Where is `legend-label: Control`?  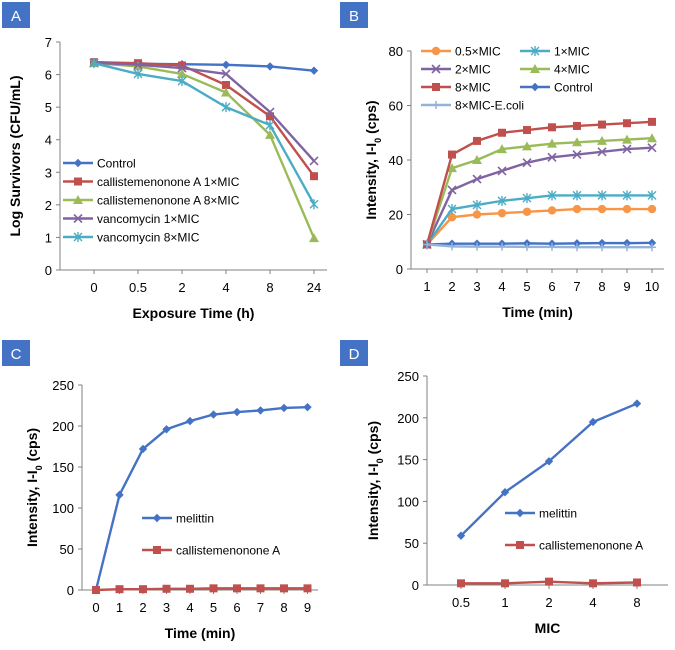 legend-label: Control is located at coordinates (573, 88).